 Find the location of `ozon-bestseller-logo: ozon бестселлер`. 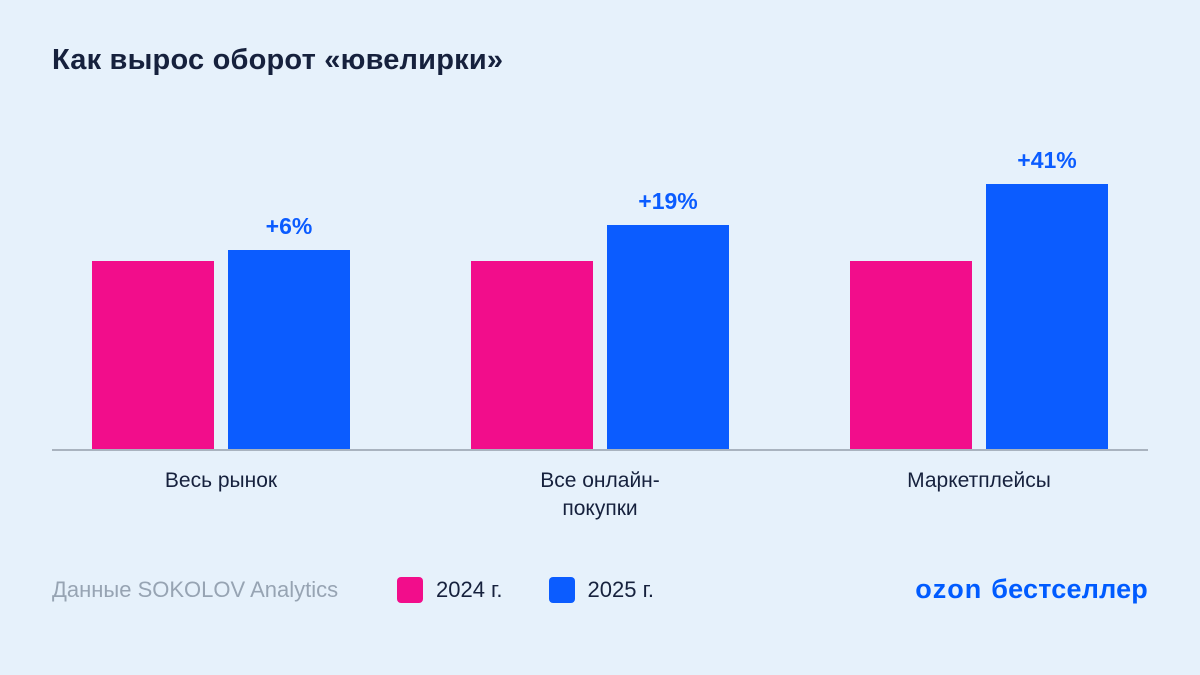

ozon-bestseller-logo: ozon бестселлер is located at coordinates (1031, 589).